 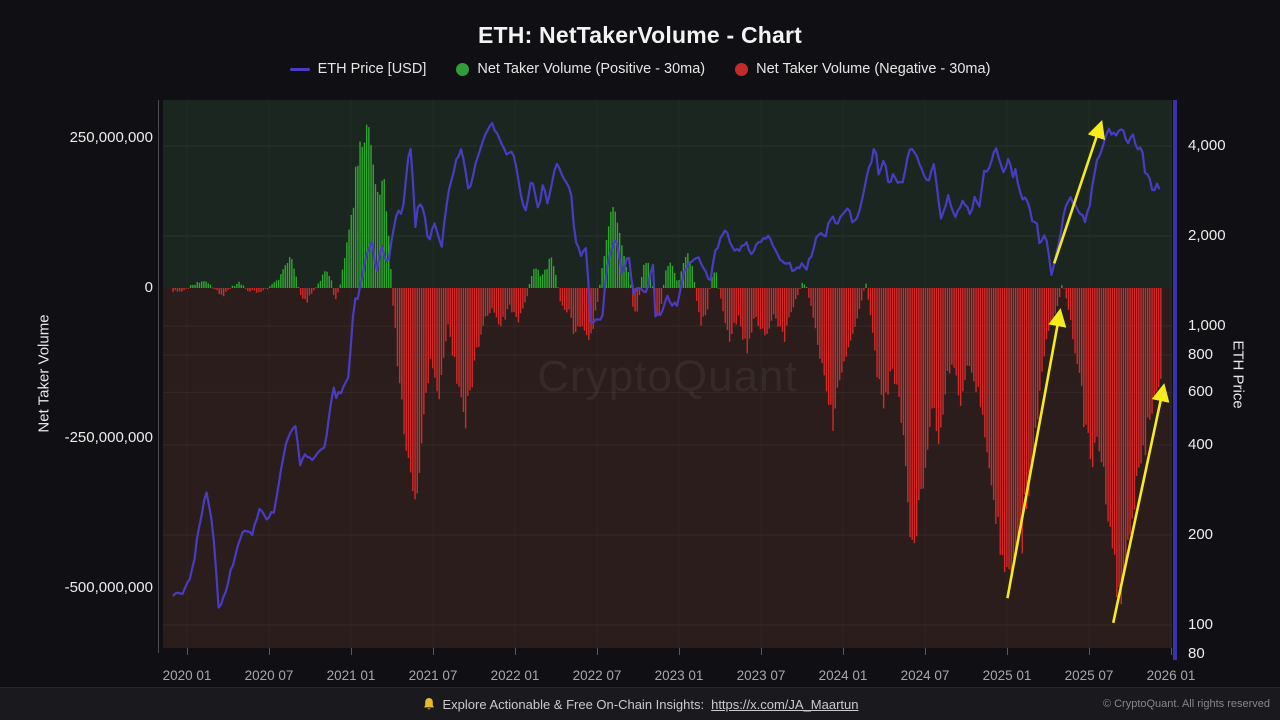 What do you see at coordinates (761, 675) in the screenshot?
I see `x-axis-tick: 2023 07` at bounding box center [761, 675].